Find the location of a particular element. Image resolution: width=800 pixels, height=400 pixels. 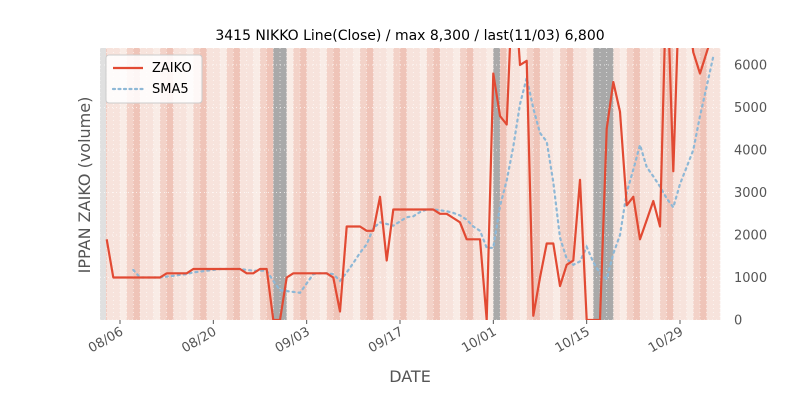

x-tick-label: 08/20 is located at coordinates (199, 340).